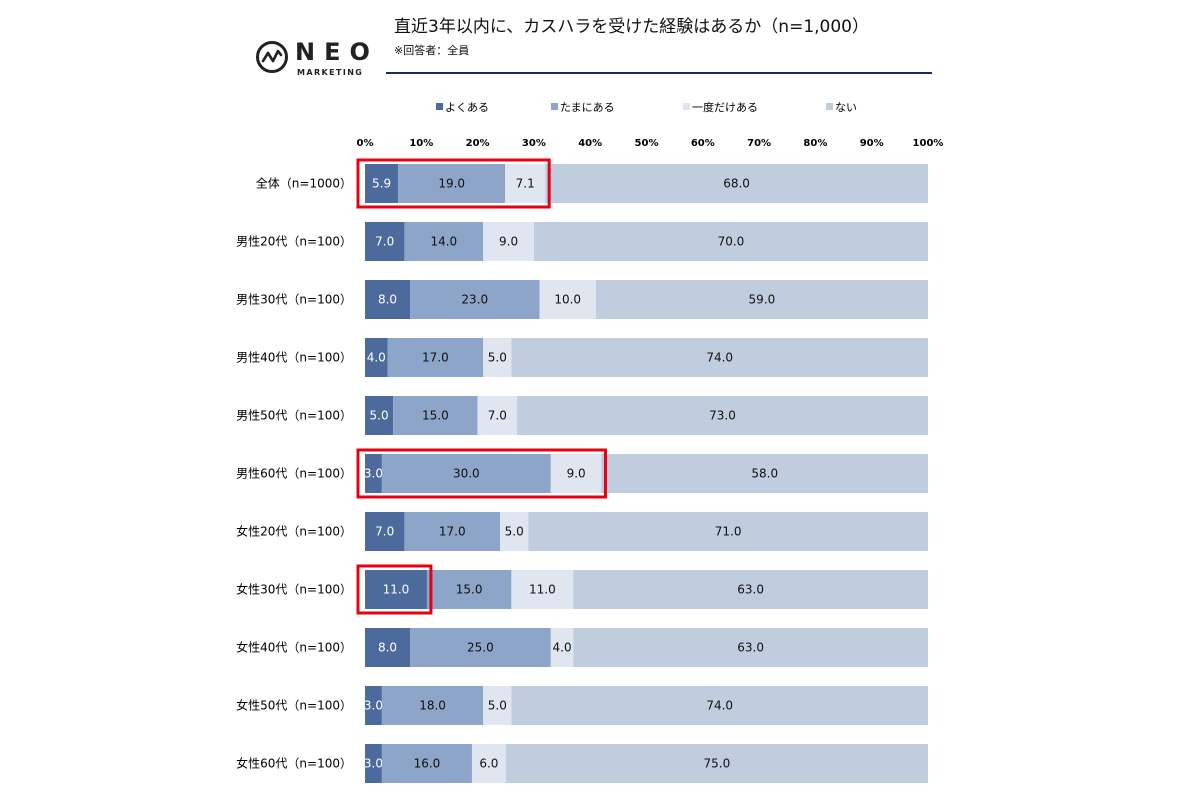 The height and width of the screenshot is (810, 1200). I want to click on x-tick-label: 10%, so click(421, 143).